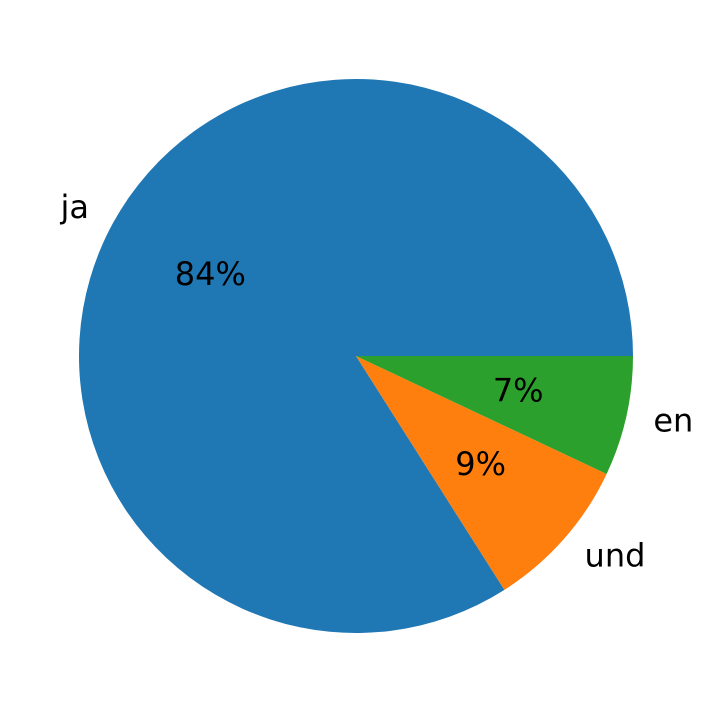  Describe the element at coordinates (210, 274) in the screenshot. I see `value-label: 84%` at that location.